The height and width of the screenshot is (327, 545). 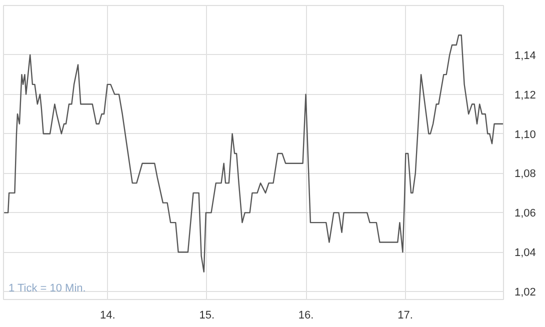 I want to click on y-tick-label: 1,12, so click(x=525, y=95).